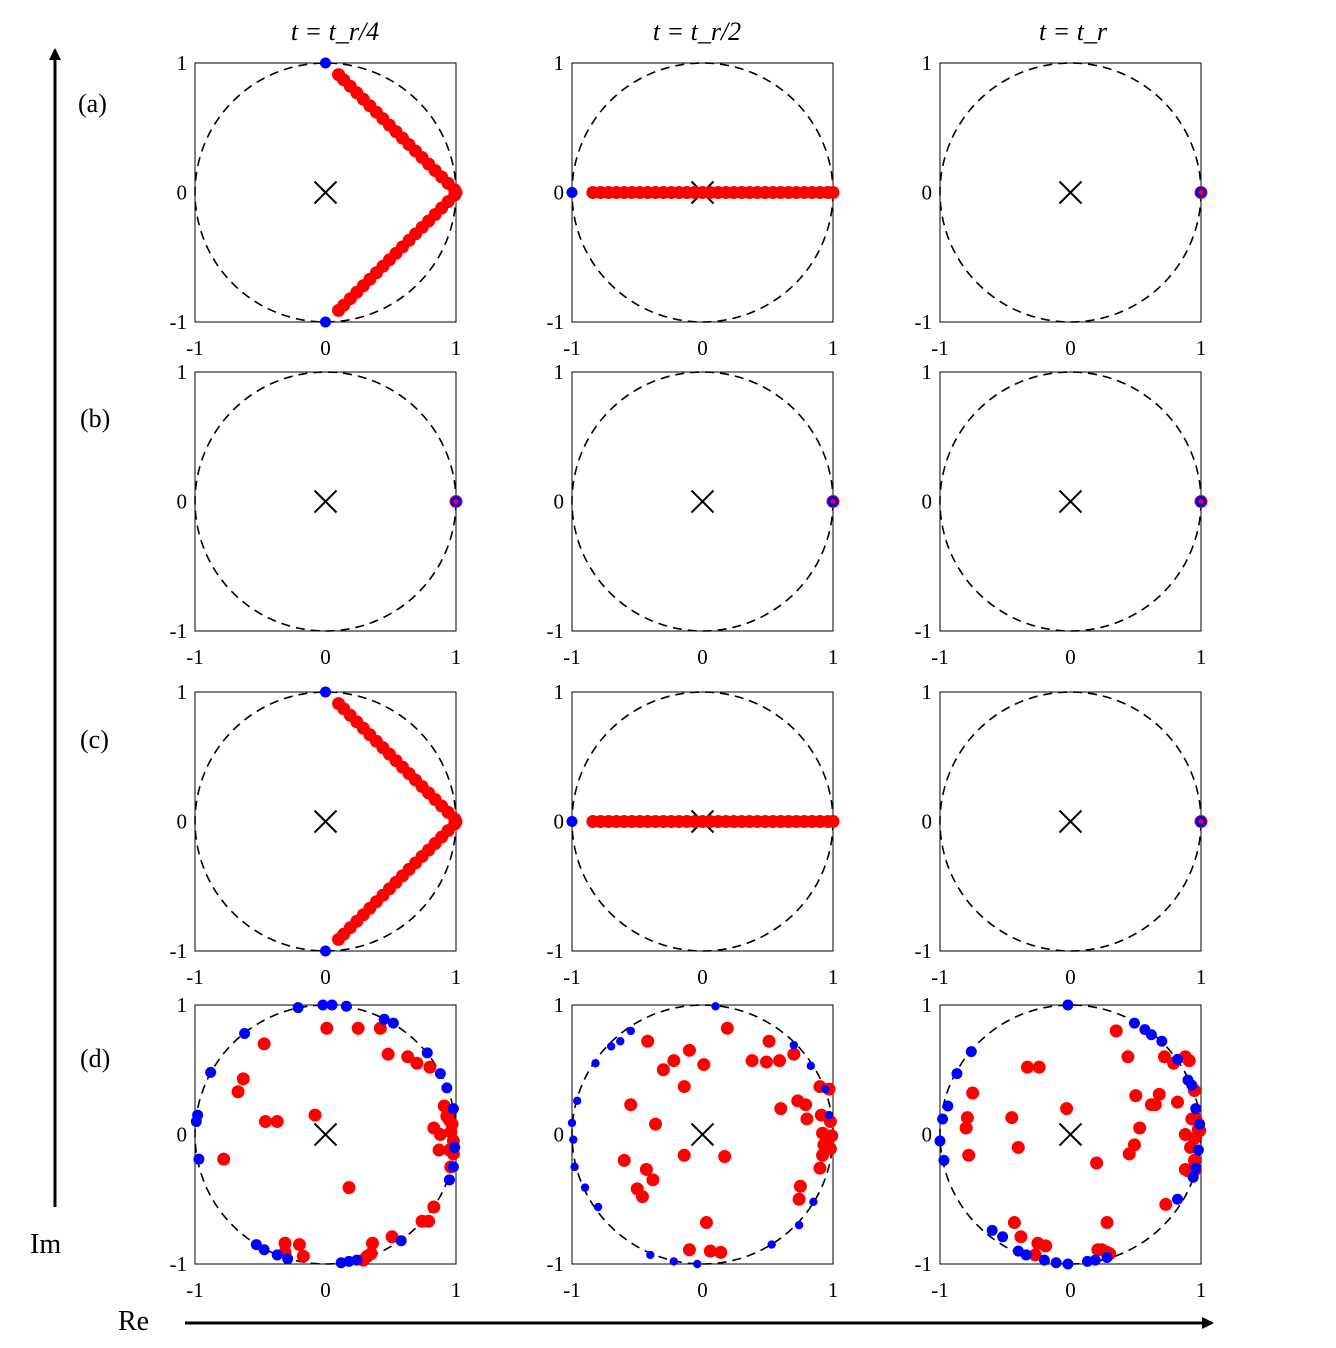 This screenshot has height=1348, width=1336. What do you see at coordinates (693, 514) in the screenshot?
I see `panel-b-2: 1 0 -1-1 0 1` at bounding box center [693, 514].